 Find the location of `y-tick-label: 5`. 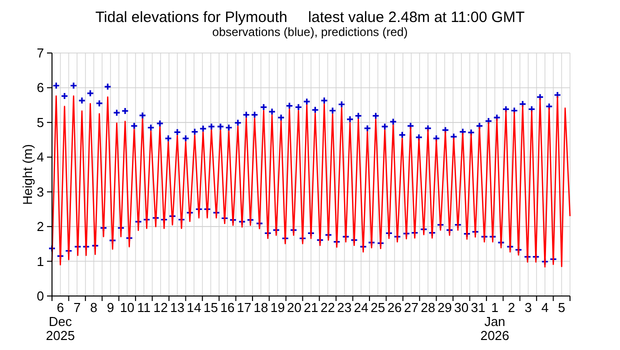

y-tick-label: 5 is located at coordinates (40, 122).